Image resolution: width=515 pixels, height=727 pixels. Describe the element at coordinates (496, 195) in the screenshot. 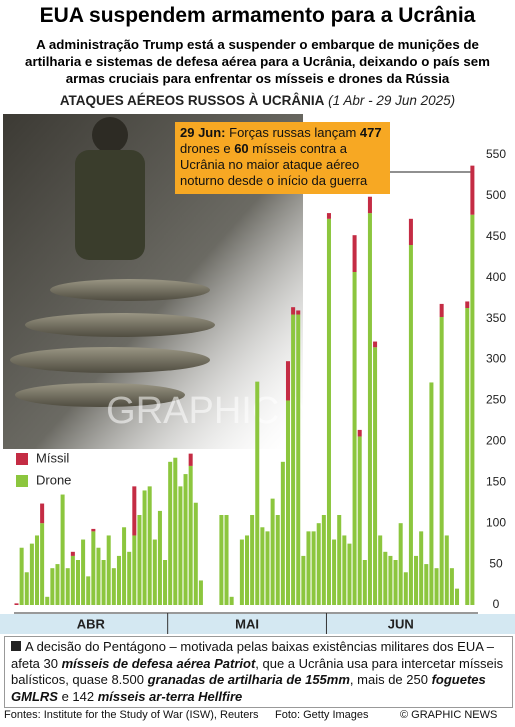

I see `y-tick-label: 500` at that location.